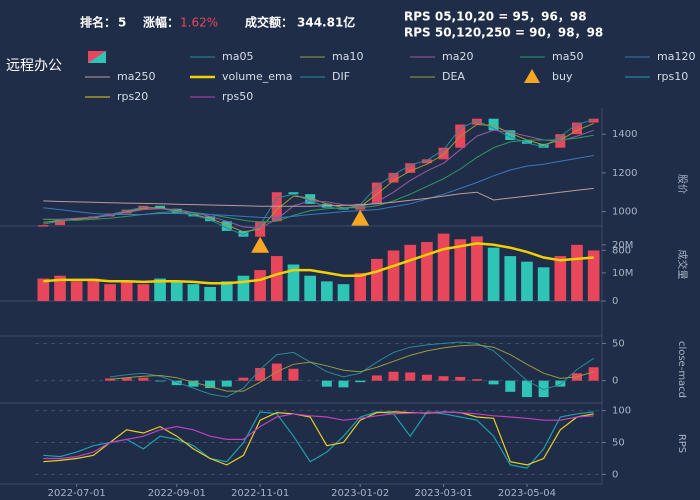 This screenshot has height=500, width=700. Describe the element at coordinates (672, 76) in the screenshot. I see `legend-label: rps10` at that location.